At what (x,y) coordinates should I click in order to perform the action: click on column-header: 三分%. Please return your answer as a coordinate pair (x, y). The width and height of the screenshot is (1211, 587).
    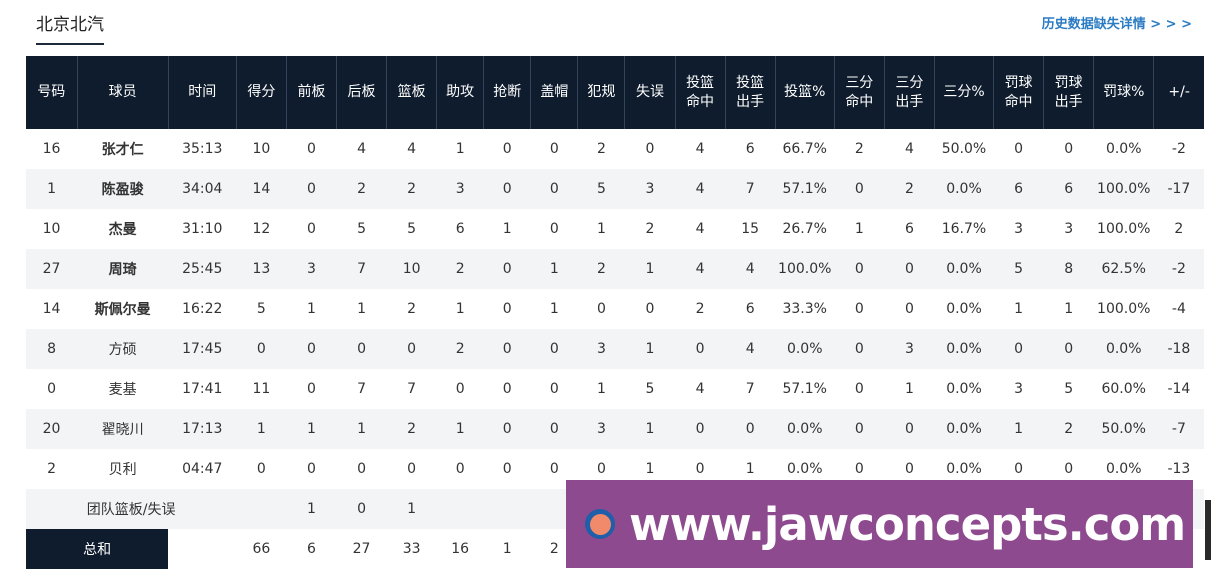
    Looking at the image, I should click on (964, 92).